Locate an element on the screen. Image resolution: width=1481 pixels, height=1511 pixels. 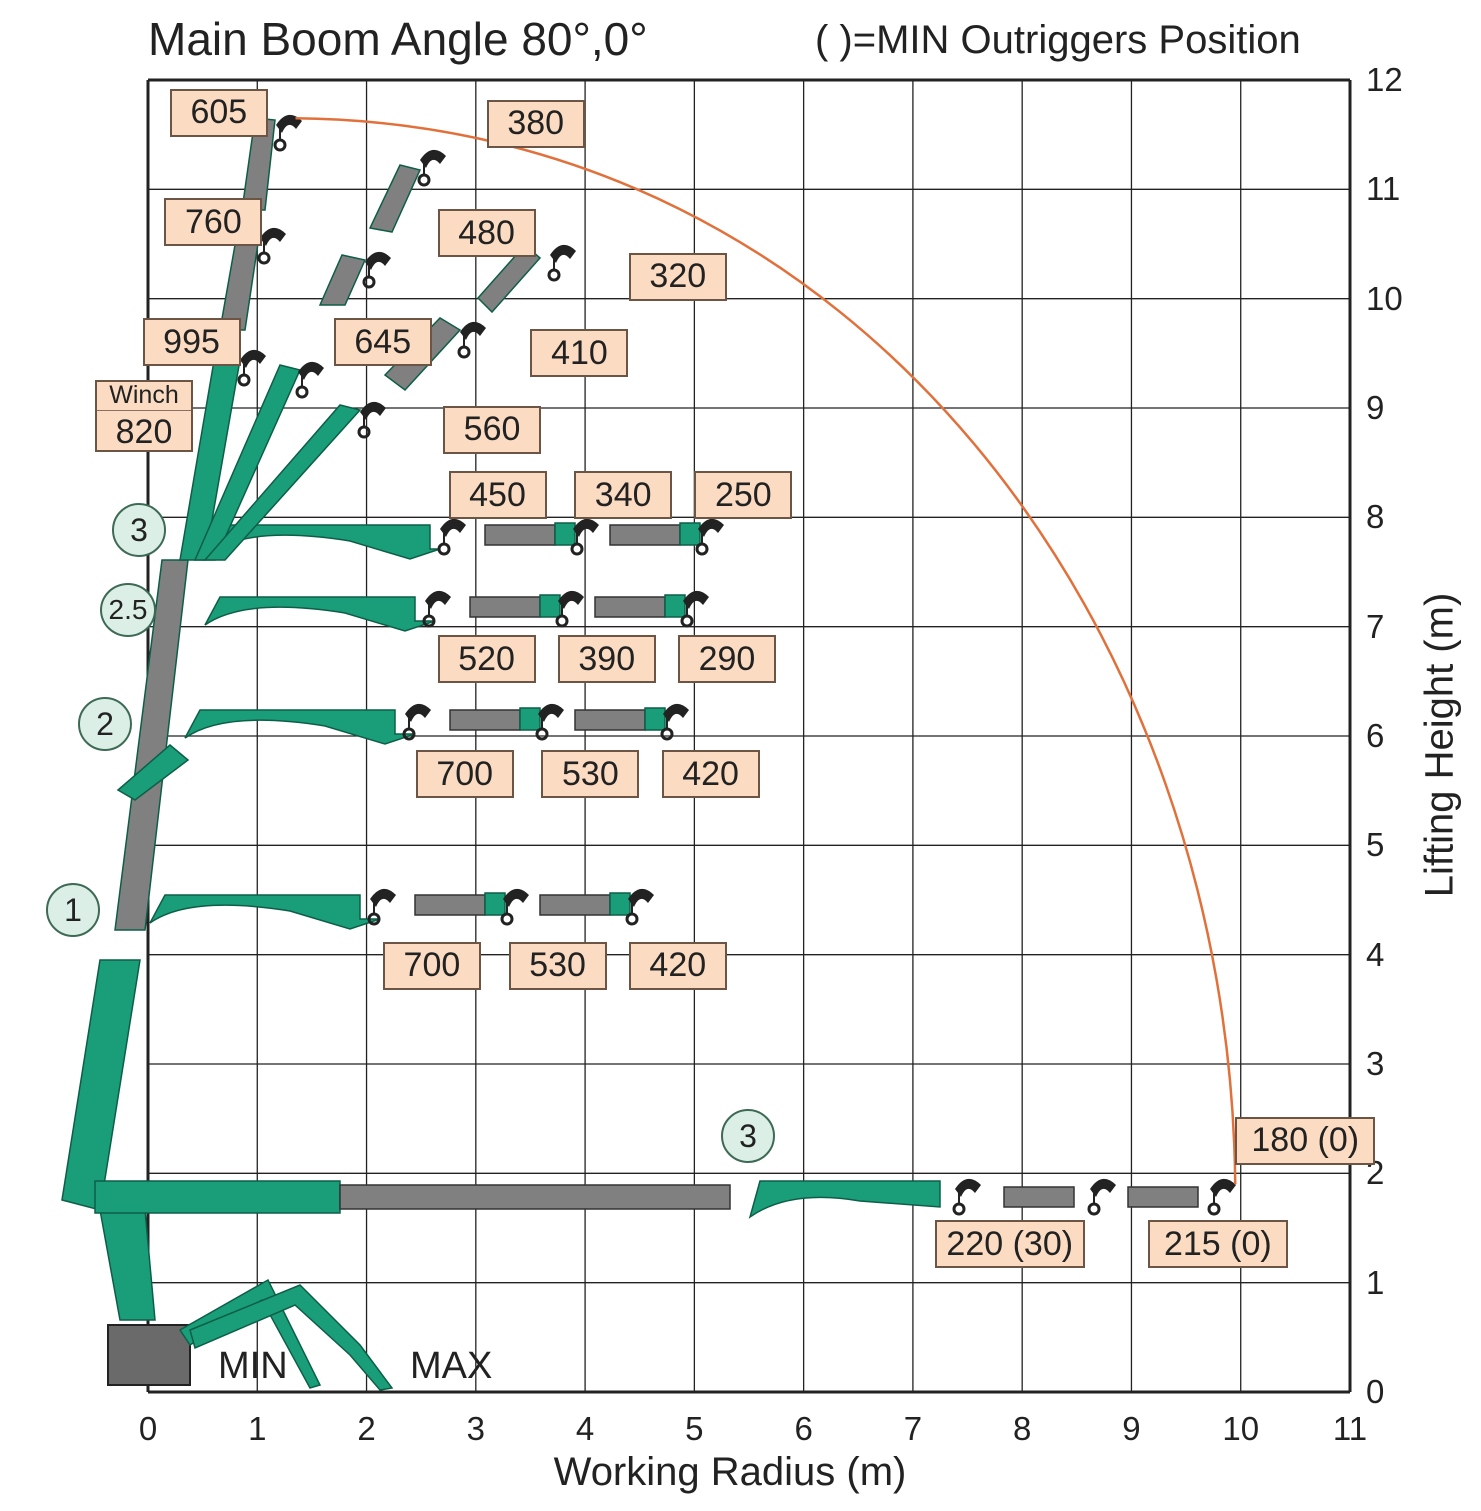
section-marker-1: 1 is located at coordinates (73, 910).